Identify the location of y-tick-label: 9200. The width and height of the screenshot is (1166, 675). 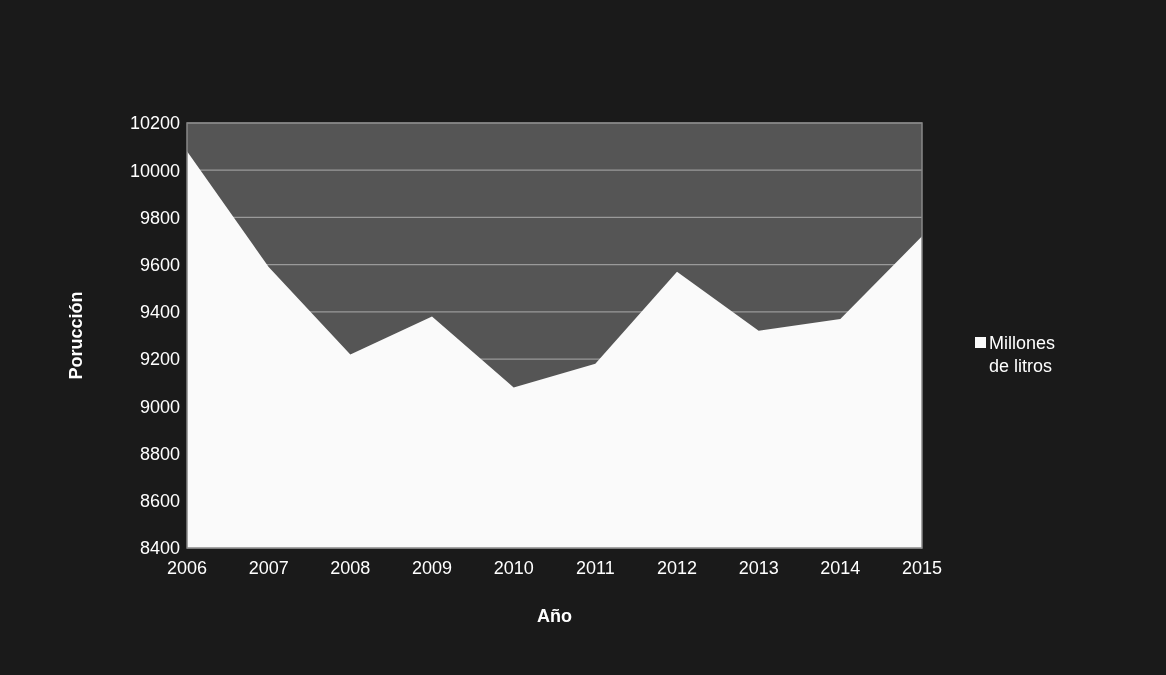
(159, 359).